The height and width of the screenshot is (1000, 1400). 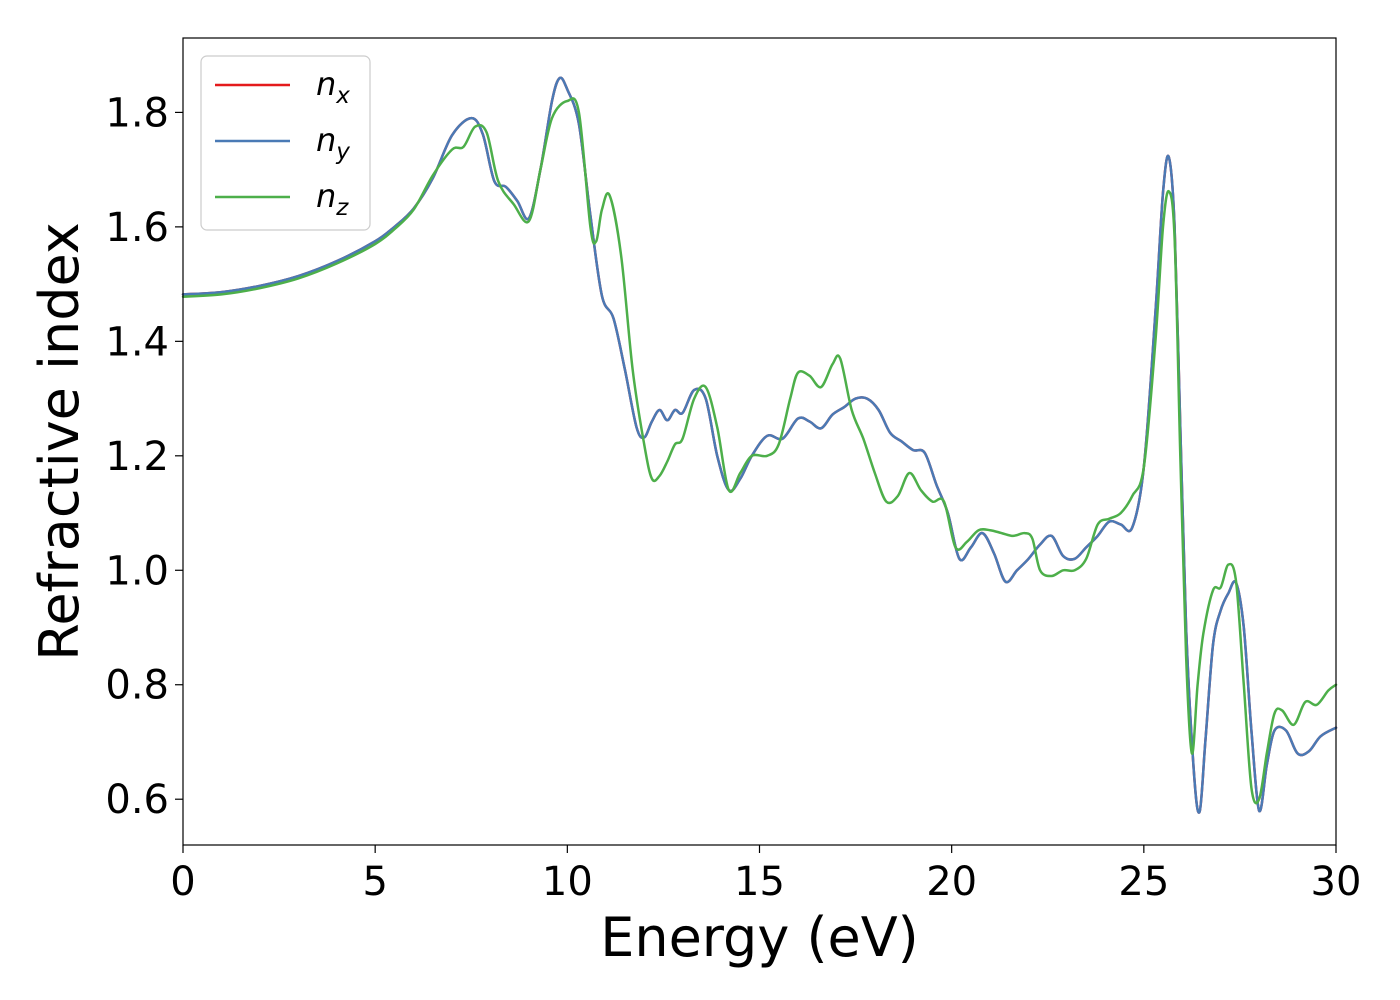 What do you see at coordinates (333, 87) in the screenshot?
I see `legend-label-nx: nx` at bounding box center [333, 87].